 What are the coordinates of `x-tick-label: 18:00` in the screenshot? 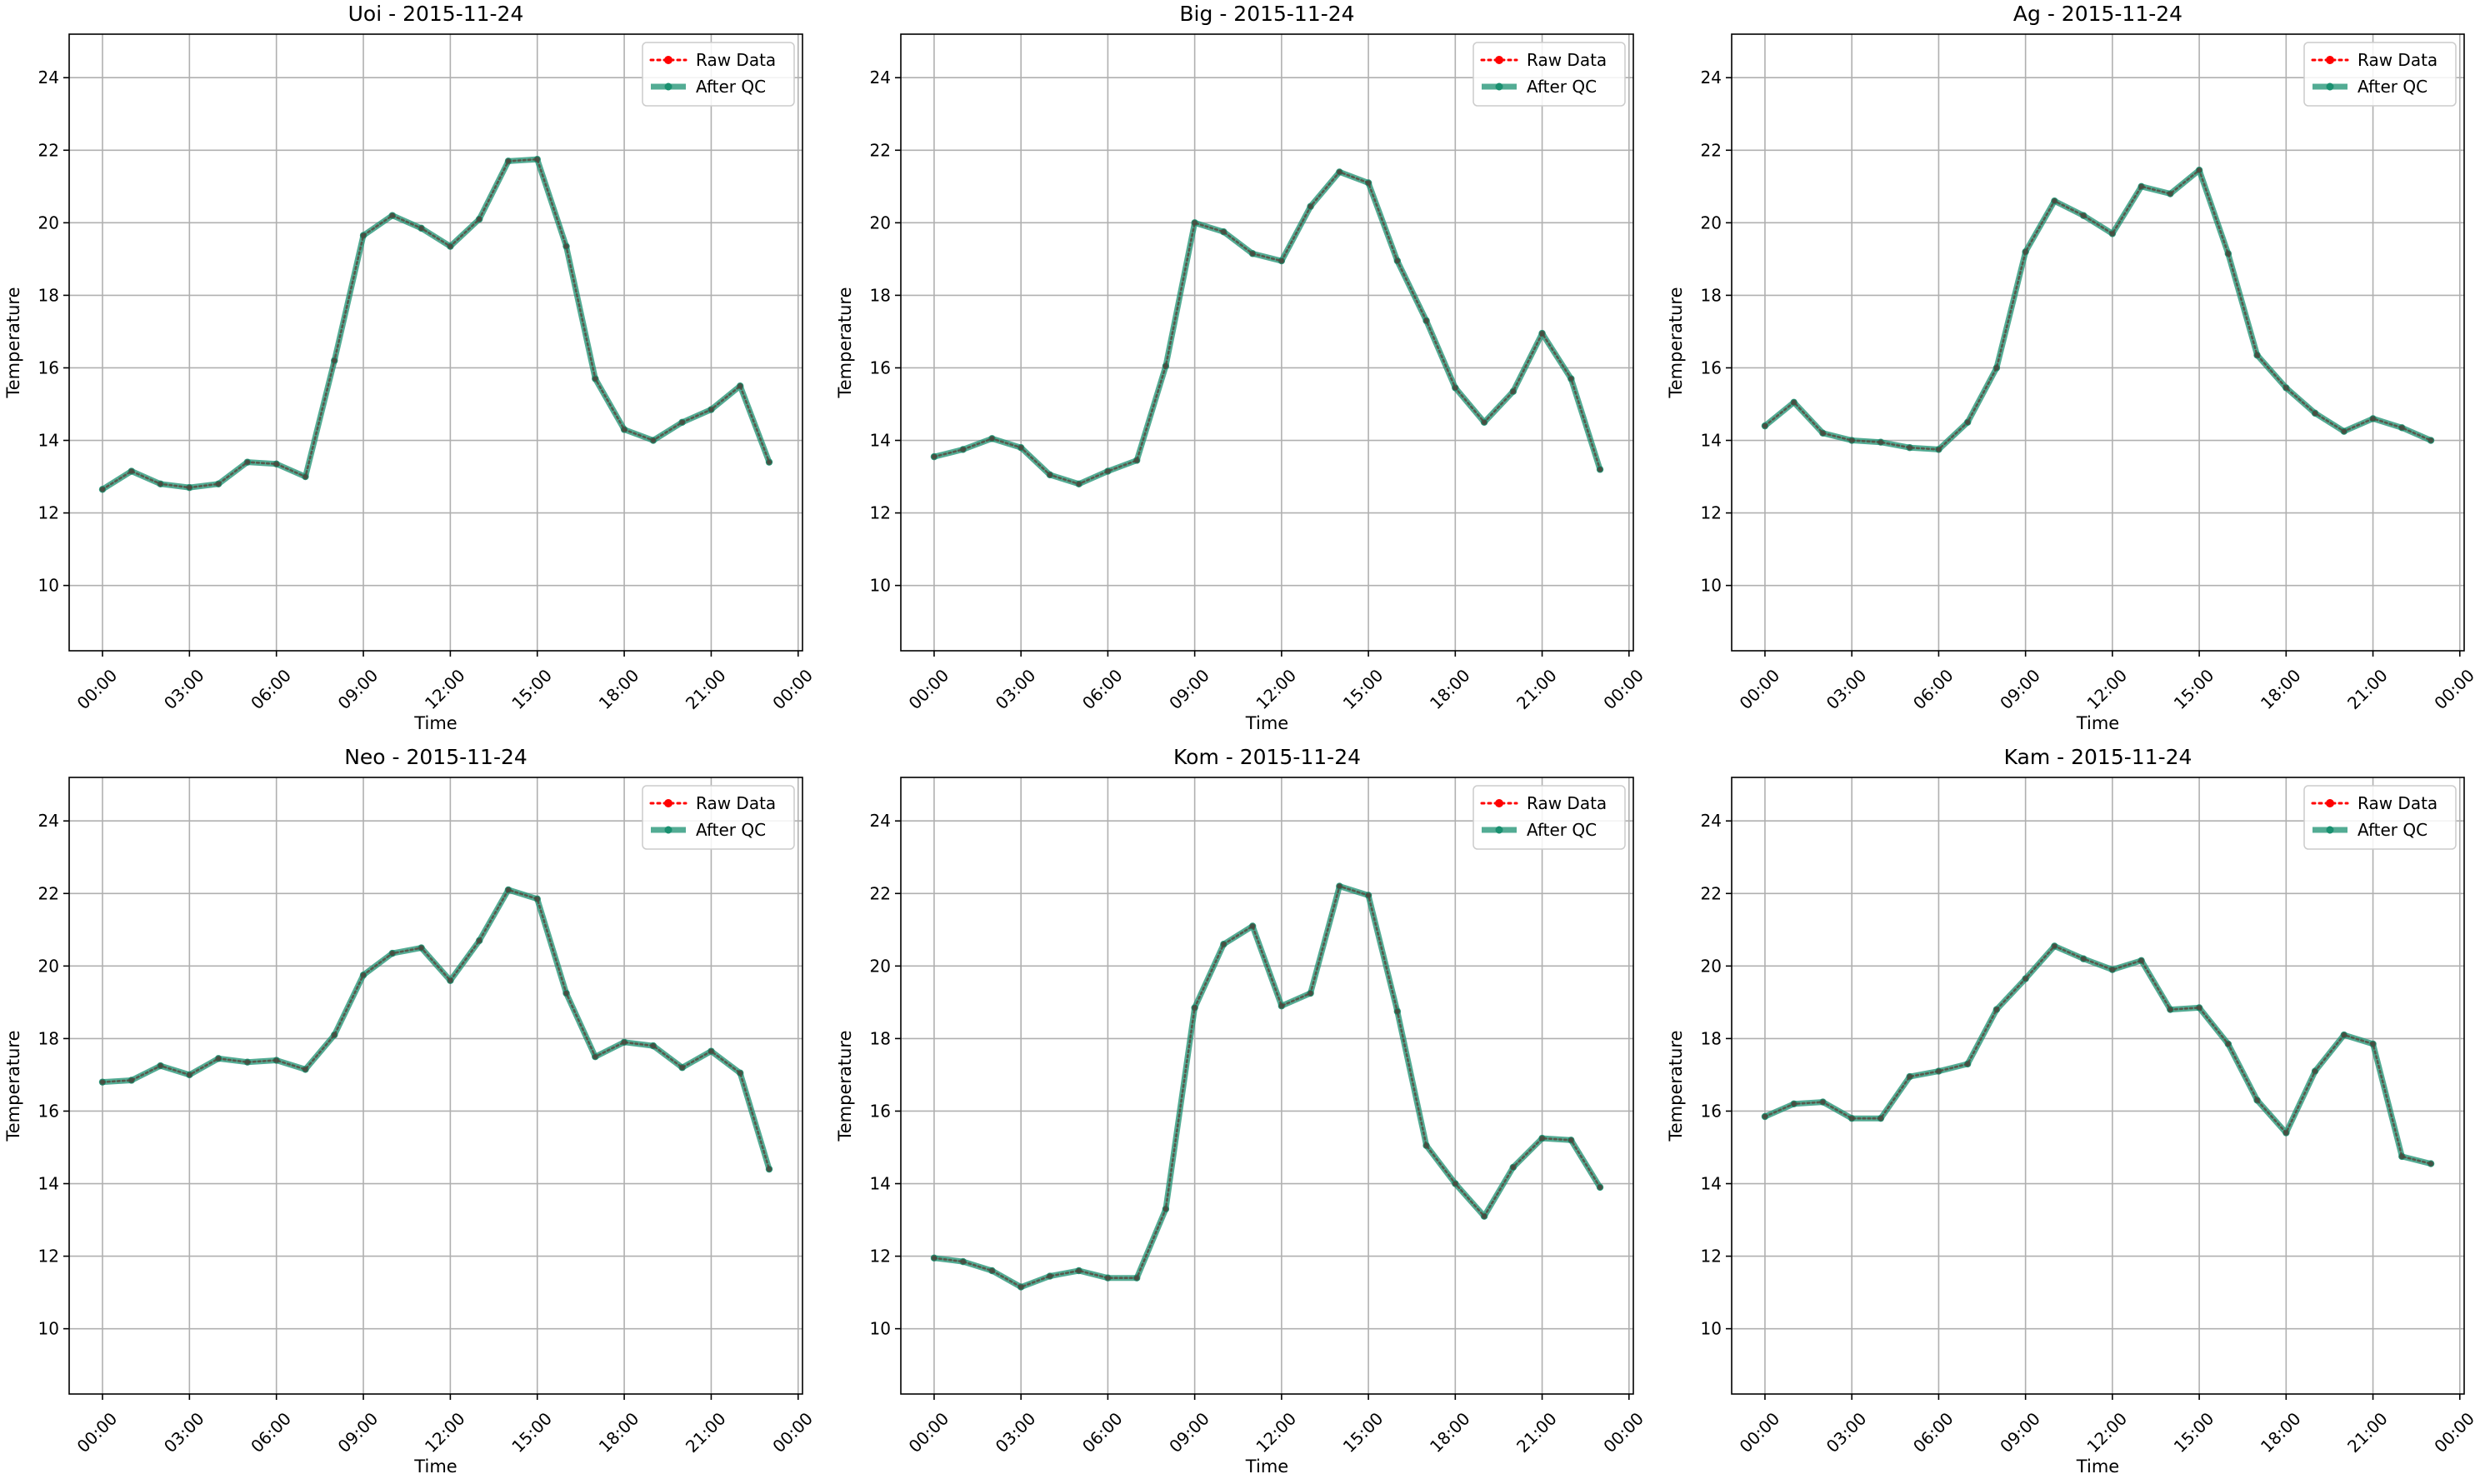 It's located at (2281, 1432).